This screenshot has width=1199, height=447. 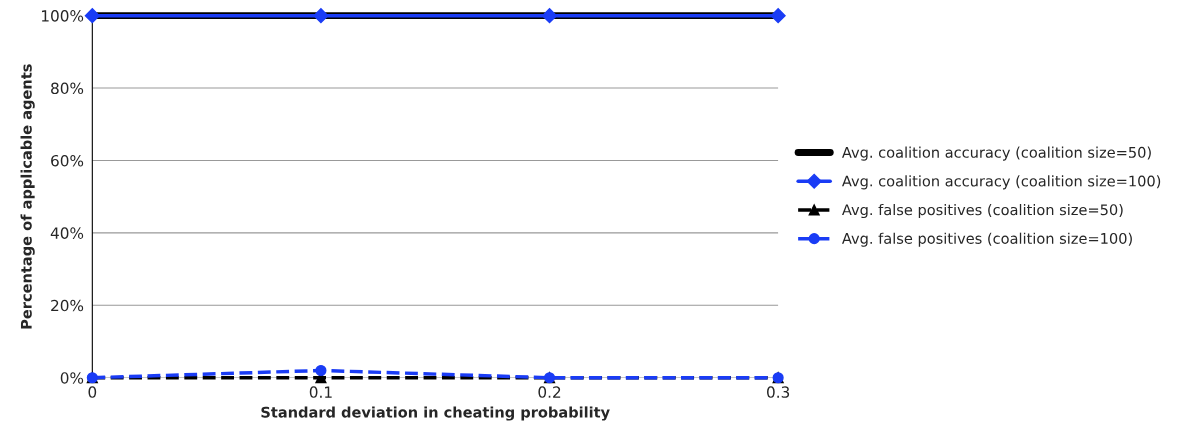 What do you see at coordinates (67, 233) in the screenshot?
I see `y-tick-label: 40%` at bounding box center [67, 233].